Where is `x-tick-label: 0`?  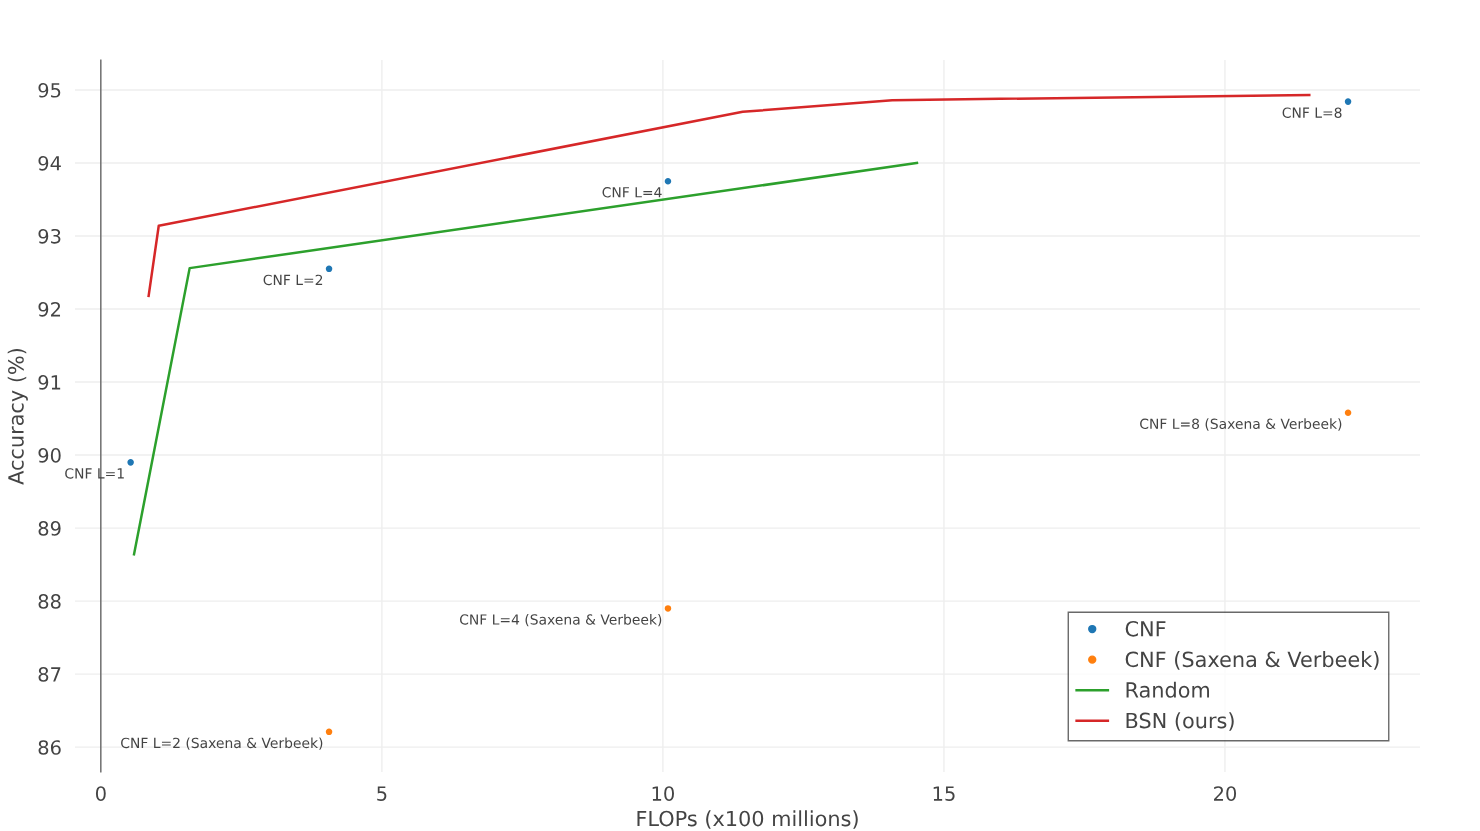
x-tick-label: 0 is located at coordinates (100, 793).